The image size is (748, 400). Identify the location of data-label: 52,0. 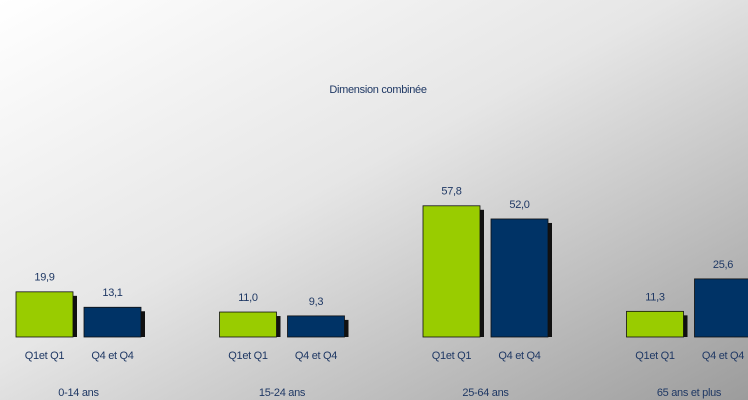
(519, 205).